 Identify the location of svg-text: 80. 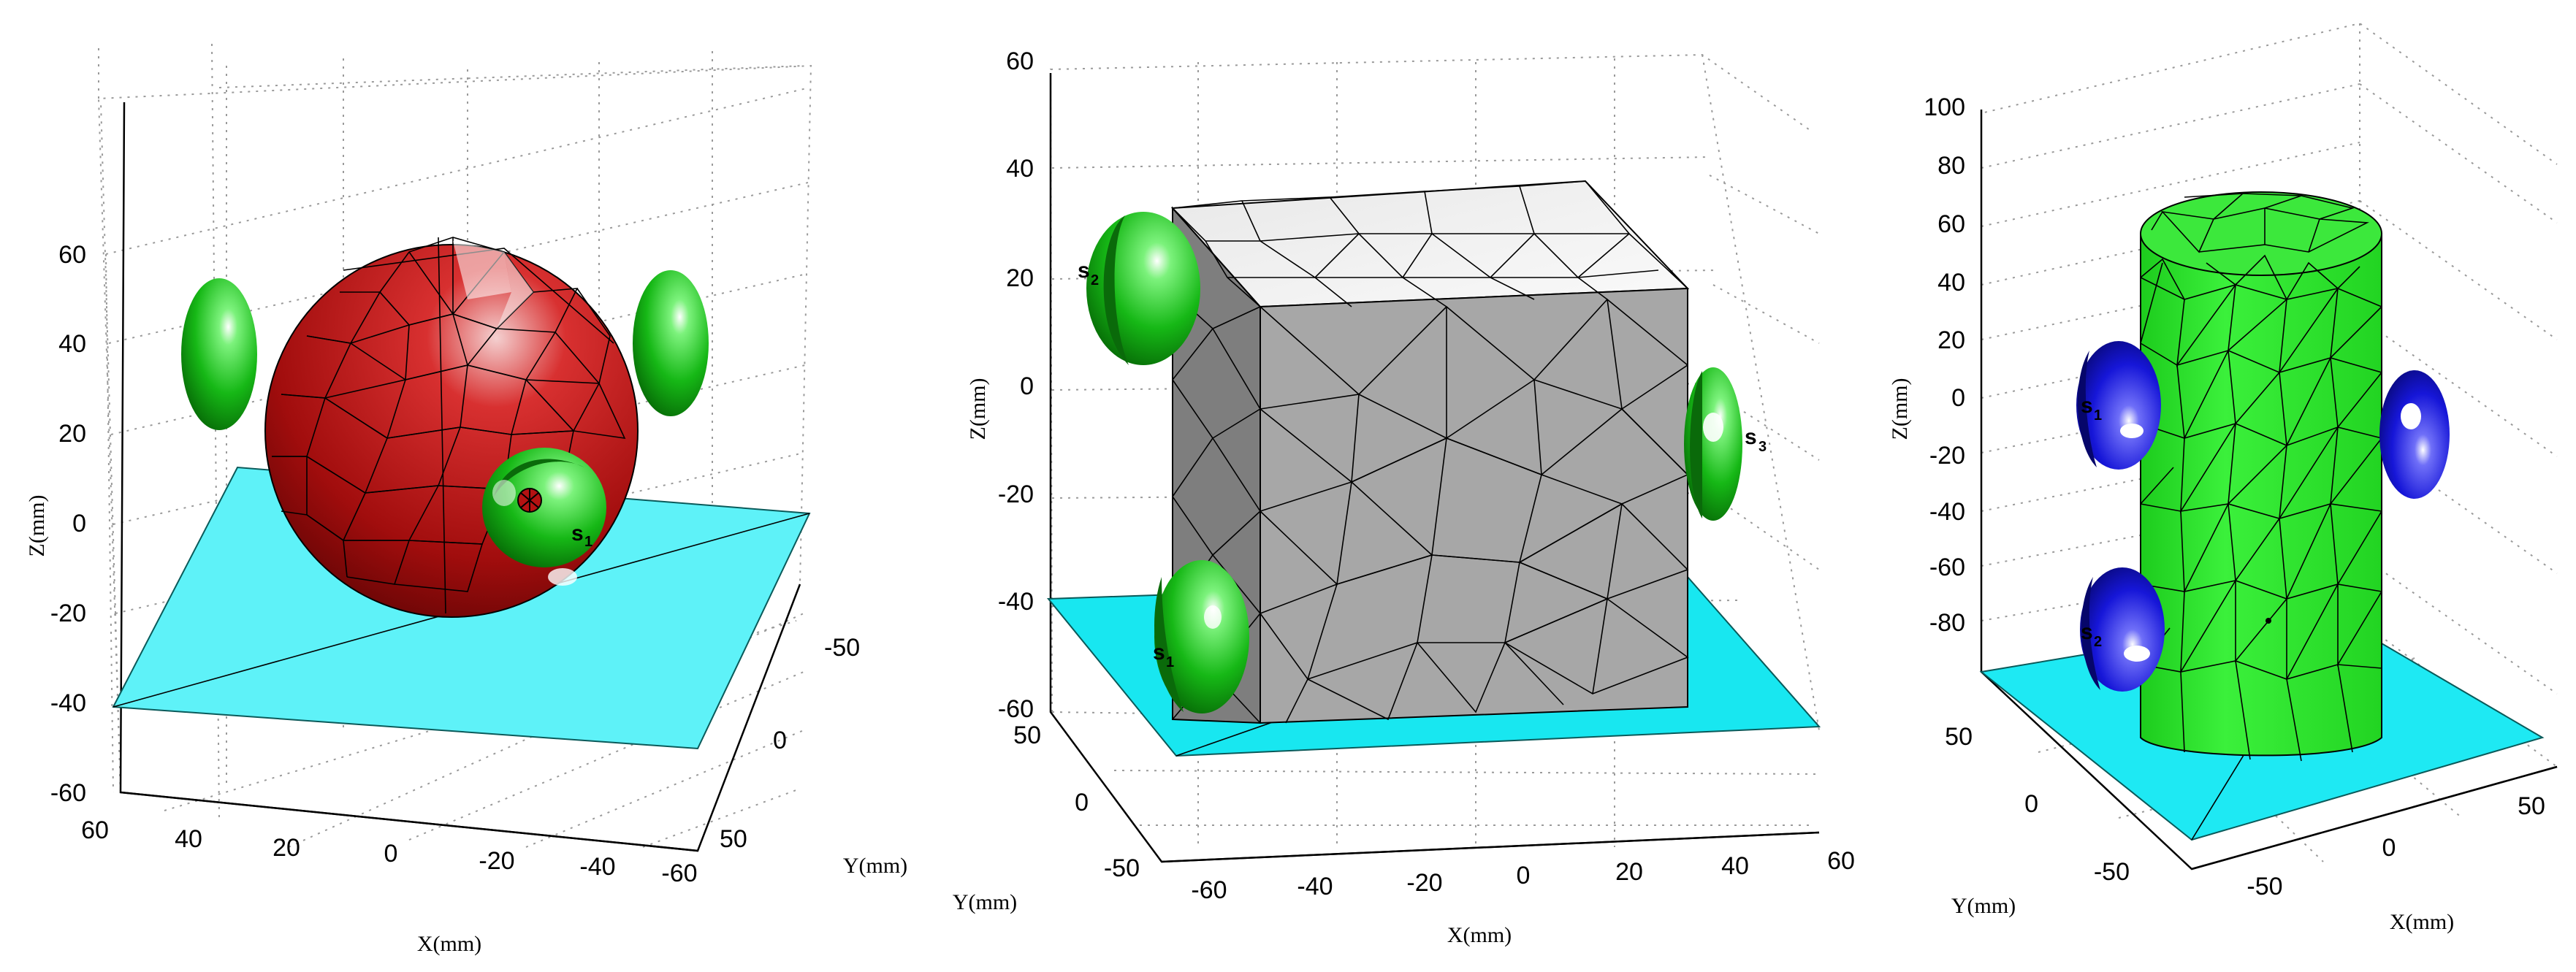
(1951, 166).